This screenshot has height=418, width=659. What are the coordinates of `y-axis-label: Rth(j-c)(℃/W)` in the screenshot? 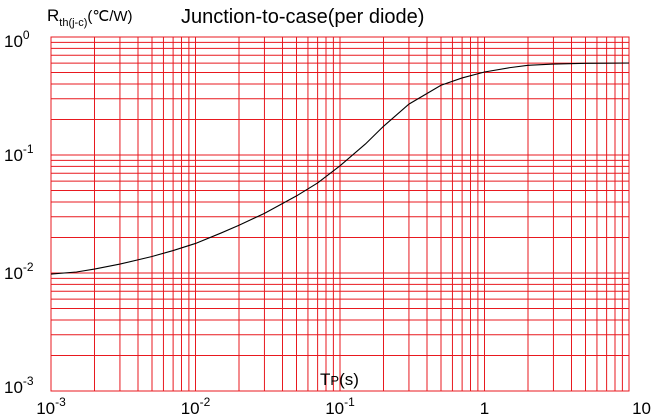 It's located at (90, 17).